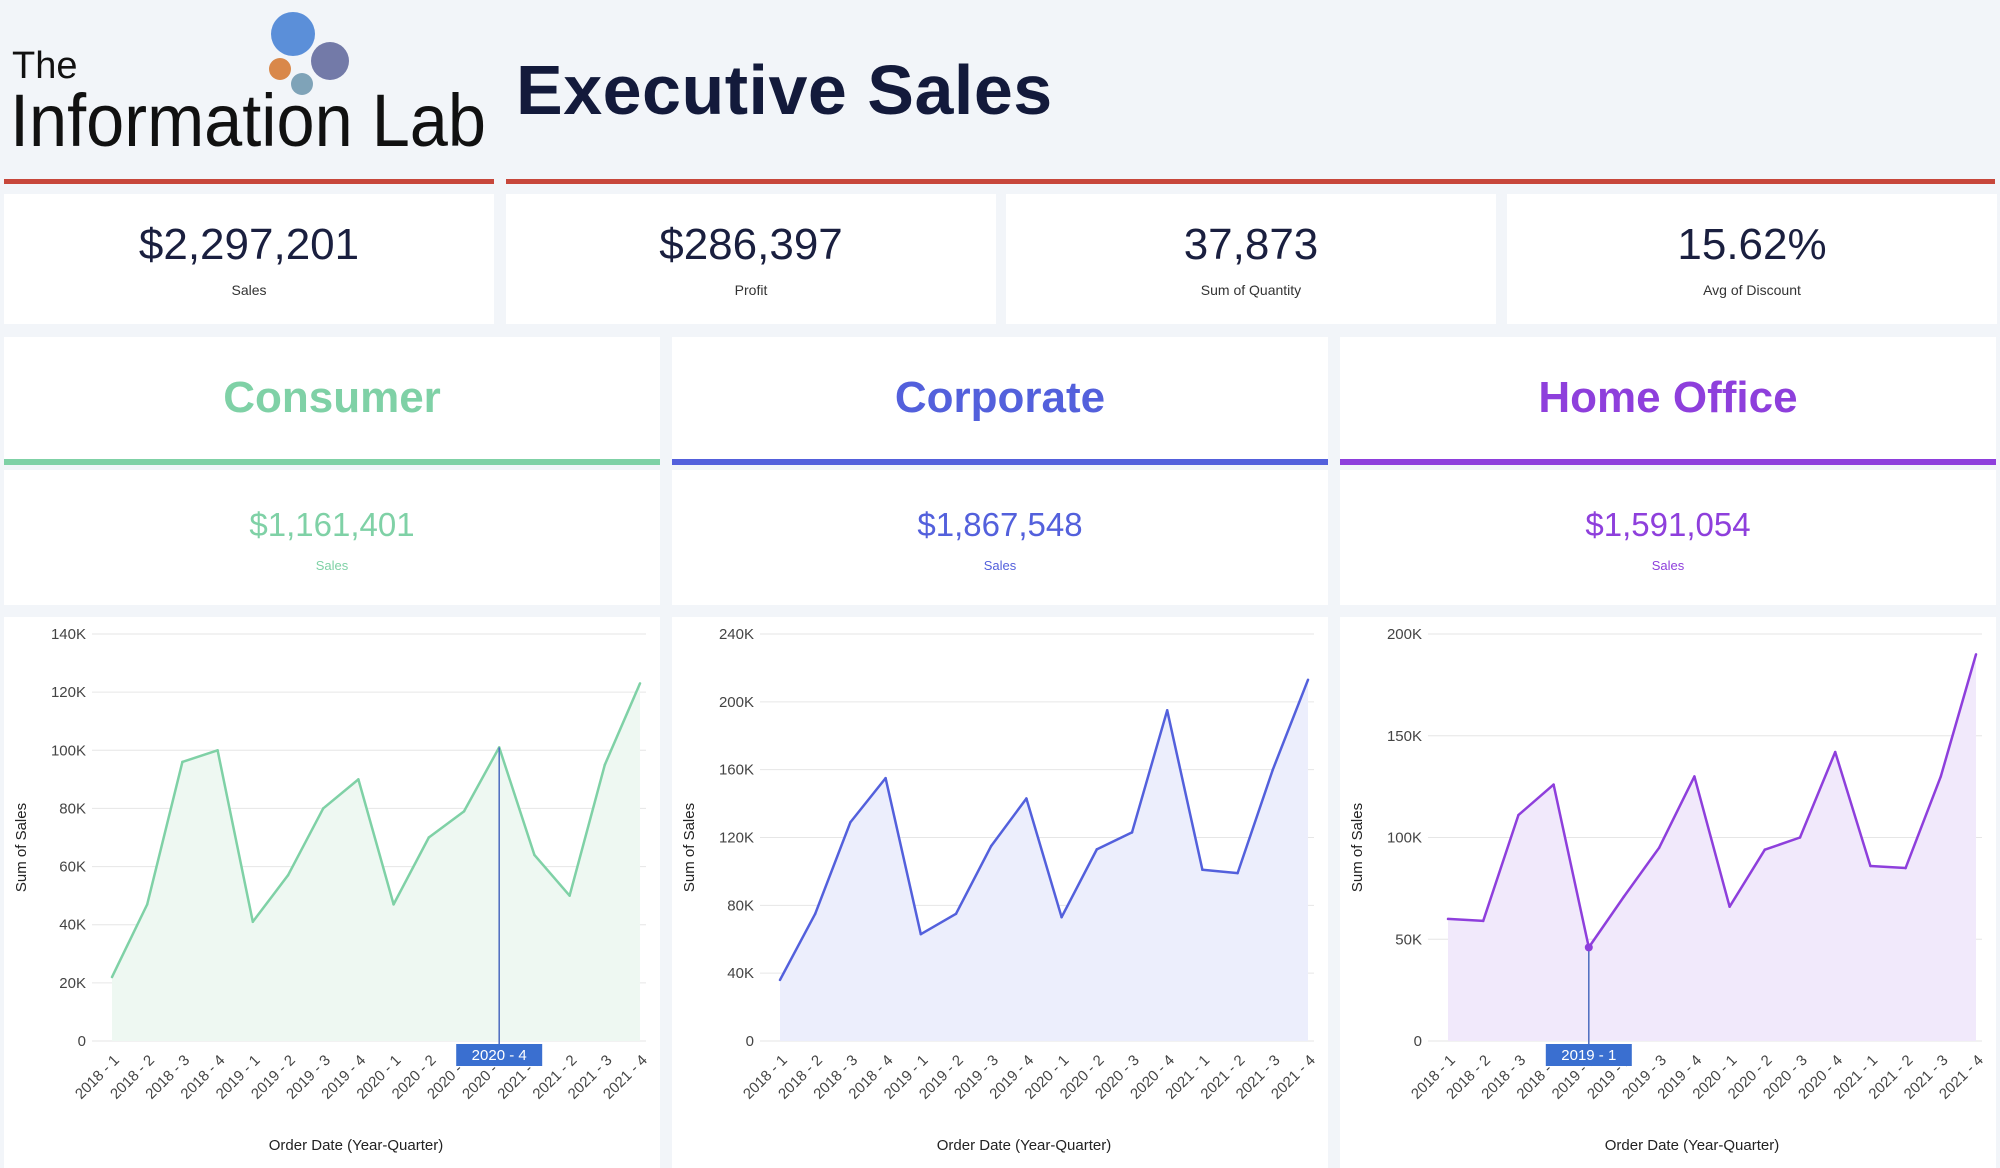 The image size is (2000, 1168). What do you see at coordinates (249, 290) in the screenshot?
I see `kpi-label: Sales` at bounding box center [249, 290].